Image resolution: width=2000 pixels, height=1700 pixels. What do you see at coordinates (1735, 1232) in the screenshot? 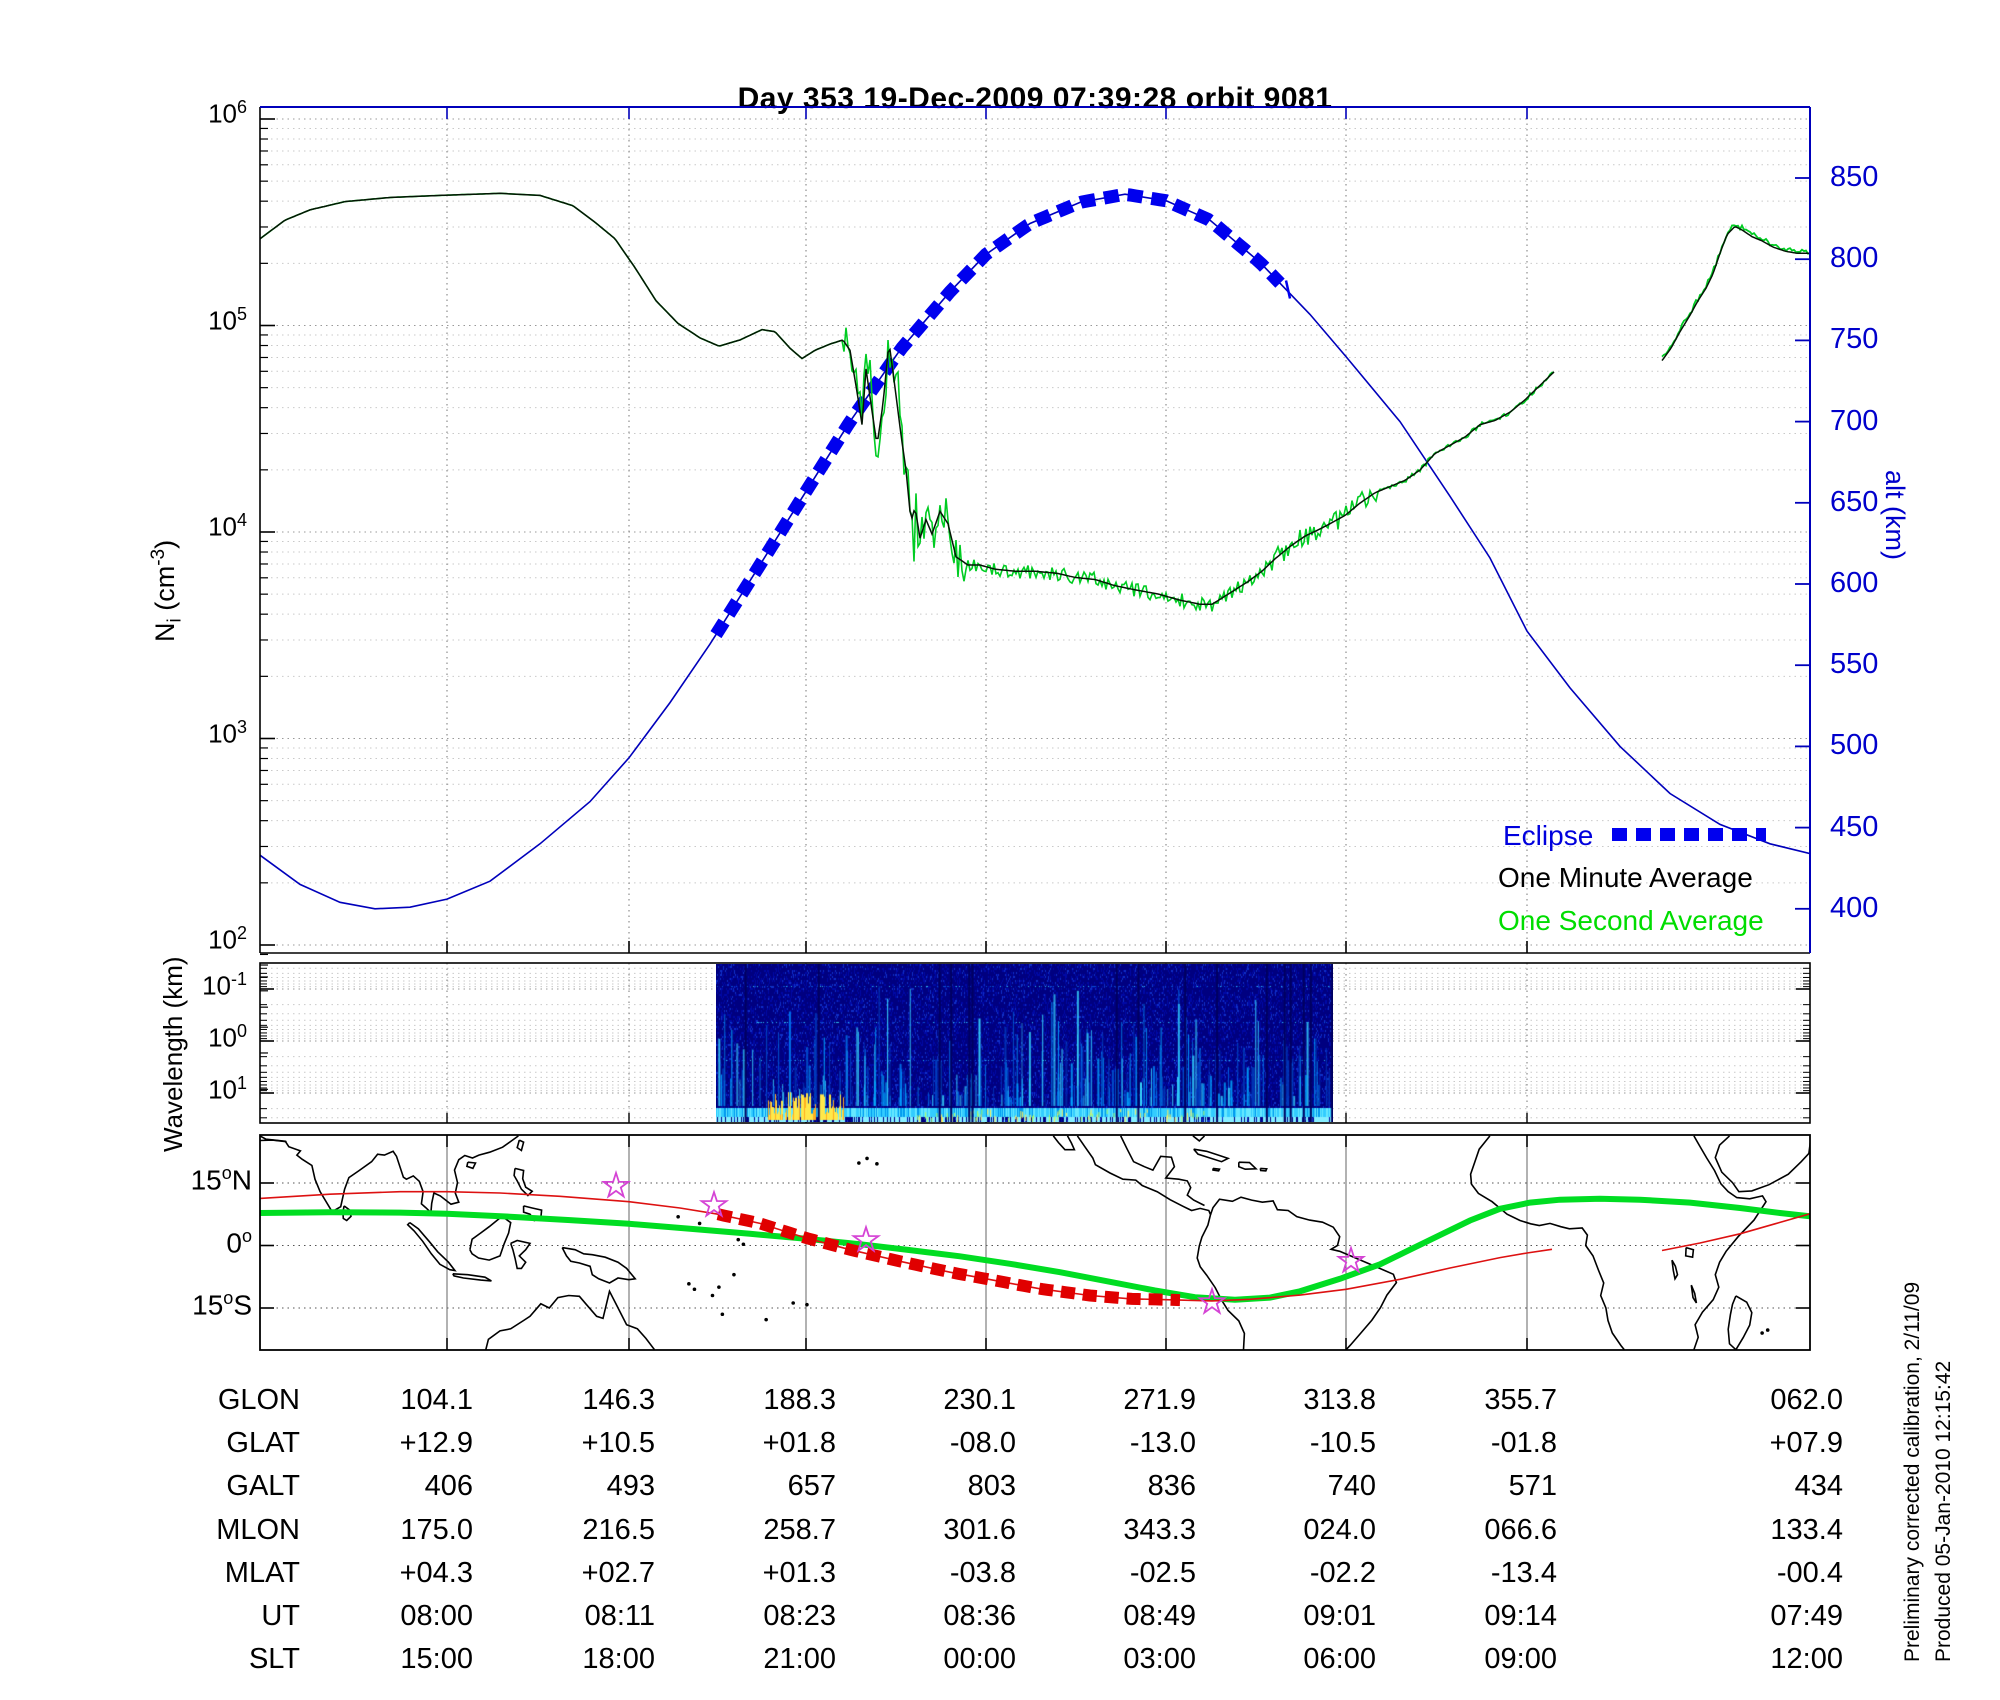
I see `ground-track-next-orbit` at bounding box center [1735, 1232].